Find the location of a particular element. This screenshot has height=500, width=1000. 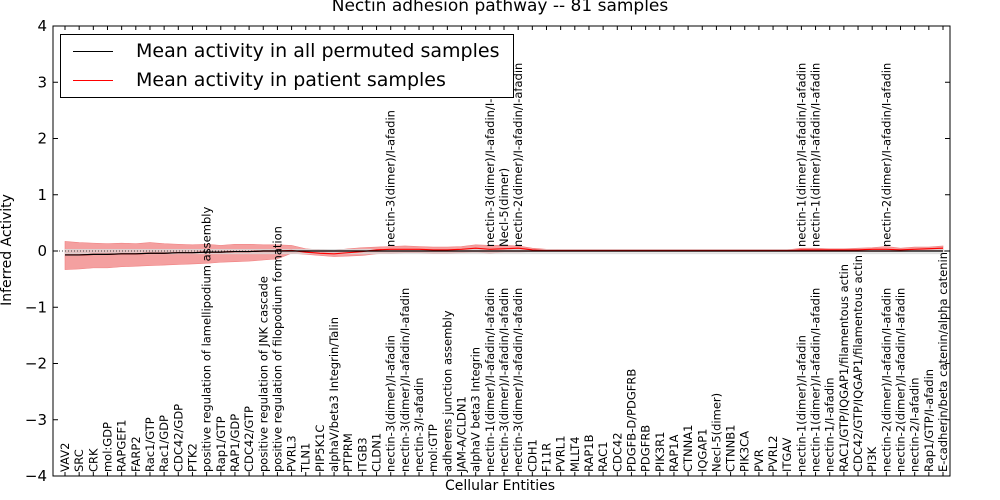

y-tick-label: −1 is located at coordinates (36, 307).